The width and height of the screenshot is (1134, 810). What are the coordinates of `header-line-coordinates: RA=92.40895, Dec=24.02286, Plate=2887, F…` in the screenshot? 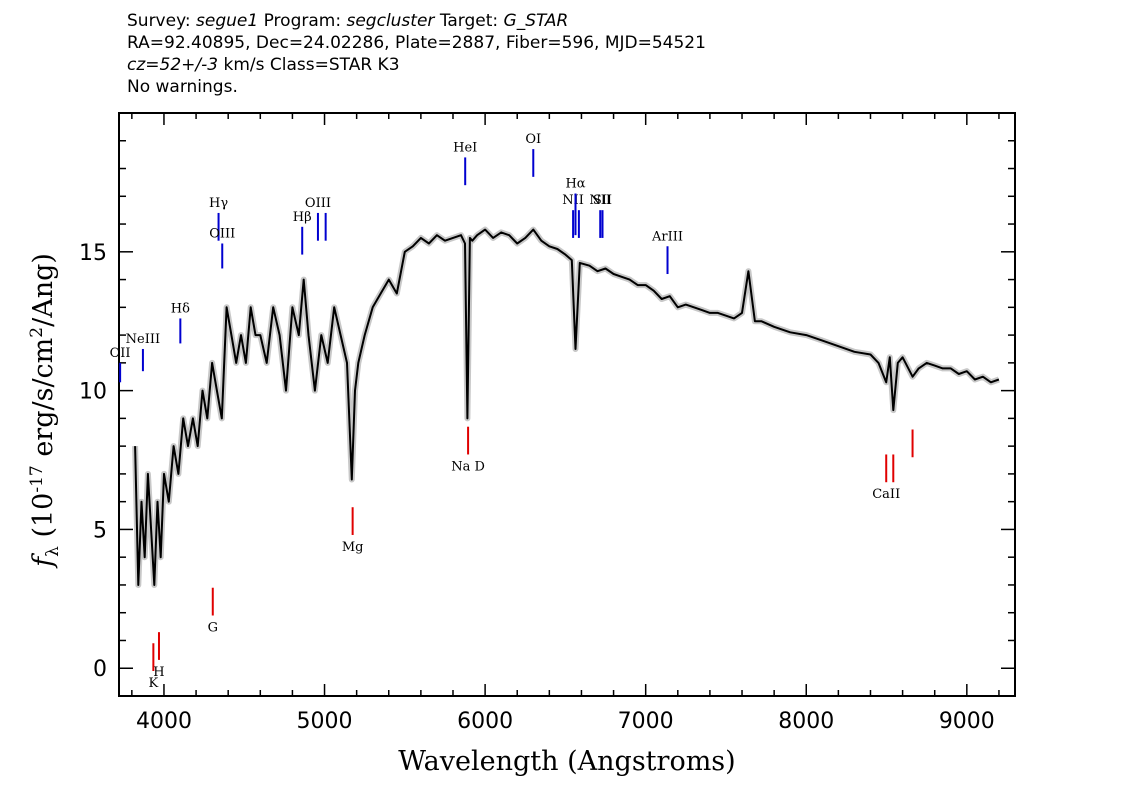 It's located at (416, 43).